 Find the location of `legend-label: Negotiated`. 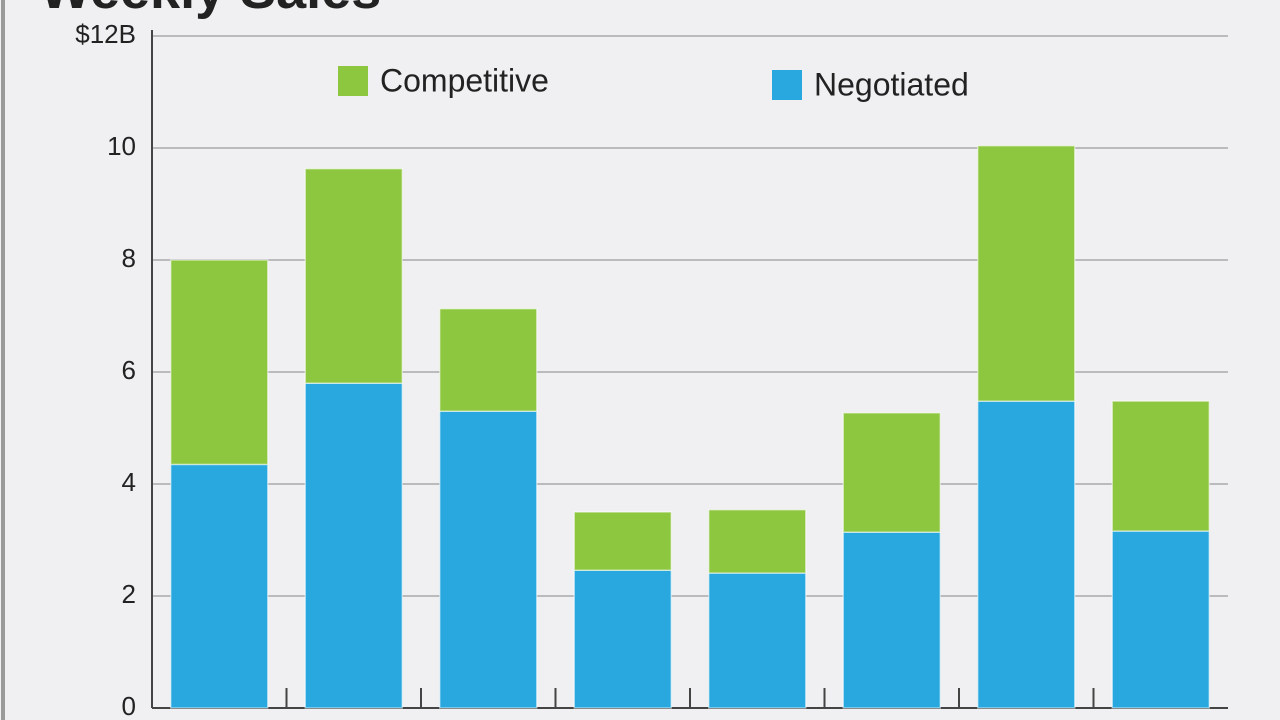

legend-label: Negotiated is located at coordinates (891, 84).